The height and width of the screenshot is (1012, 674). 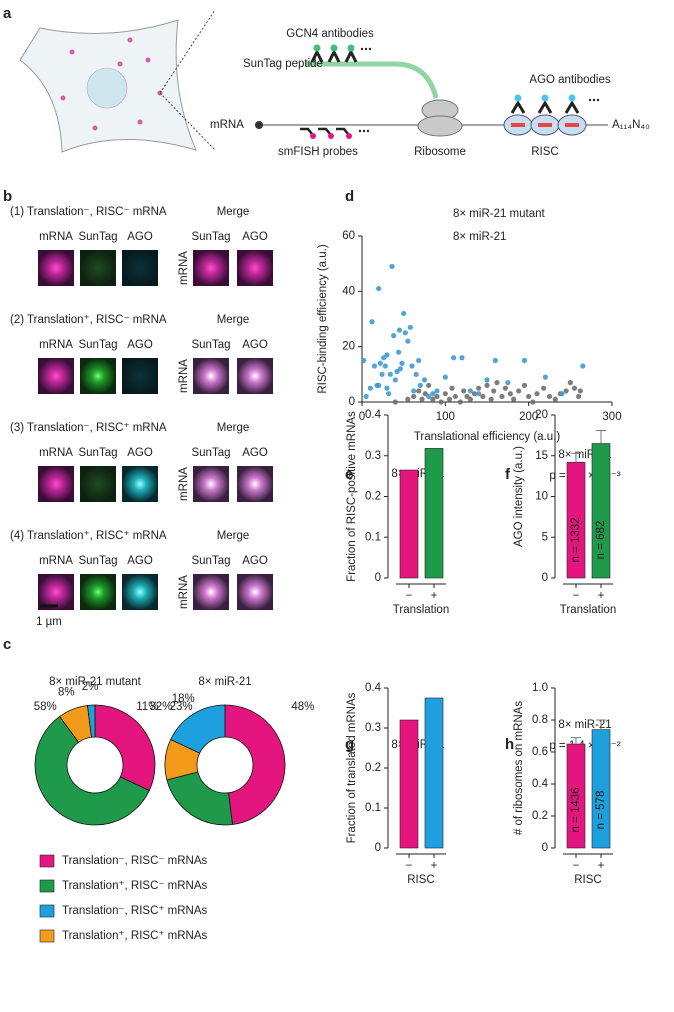 I want to click on diagram-label: SunTag peptide, so click(x=283, y=64).